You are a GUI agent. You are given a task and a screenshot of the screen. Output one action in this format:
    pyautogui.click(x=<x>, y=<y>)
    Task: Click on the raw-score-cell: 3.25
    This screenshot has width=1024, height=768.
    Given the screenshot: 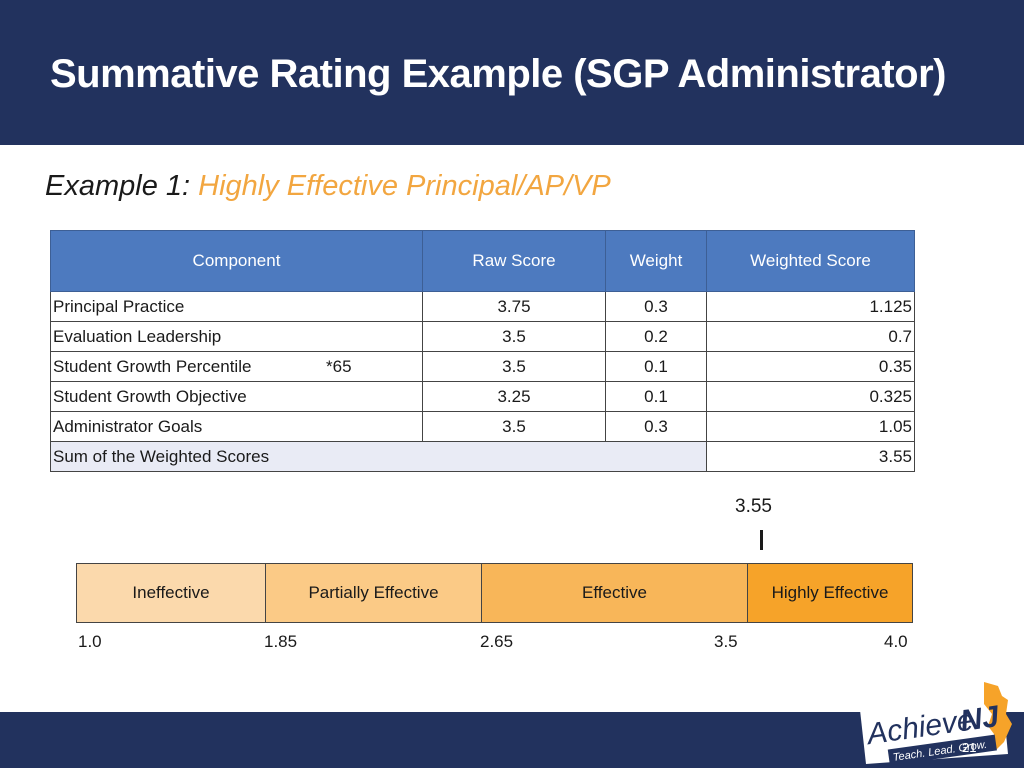 What is the action you would take?
    pyautogui.click(x=514, y=396)
    